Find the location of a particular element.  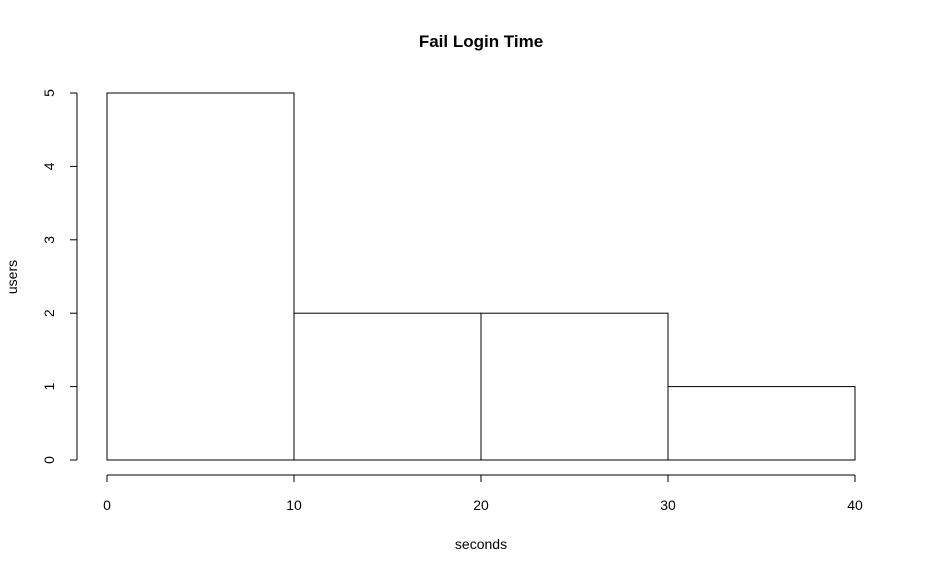

y-tick-label: 0 is located at coordinates (49, 460).